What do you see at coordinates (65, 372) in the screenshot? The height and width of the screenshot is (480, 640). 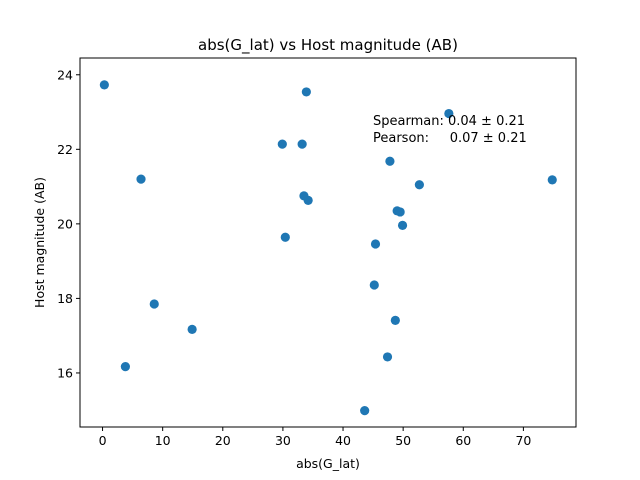 I see `y-tick-label: 16` at bounding box center [65, 372].